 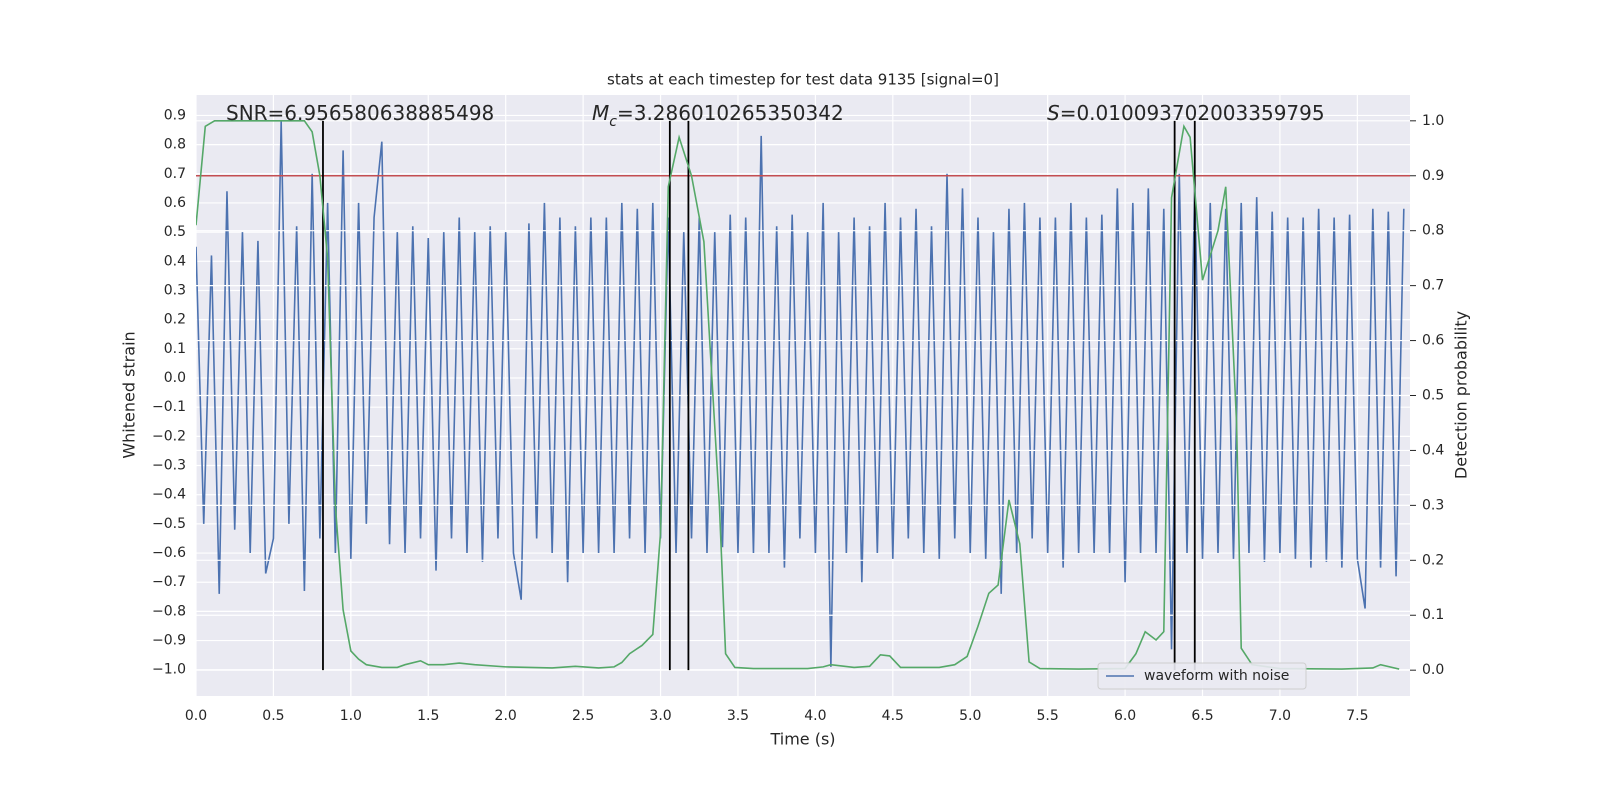 What do you see at coordinates (1125, 716) in the screenshot?
I see `x-tick-label: 6.0` at bounding box center [1125, 716].